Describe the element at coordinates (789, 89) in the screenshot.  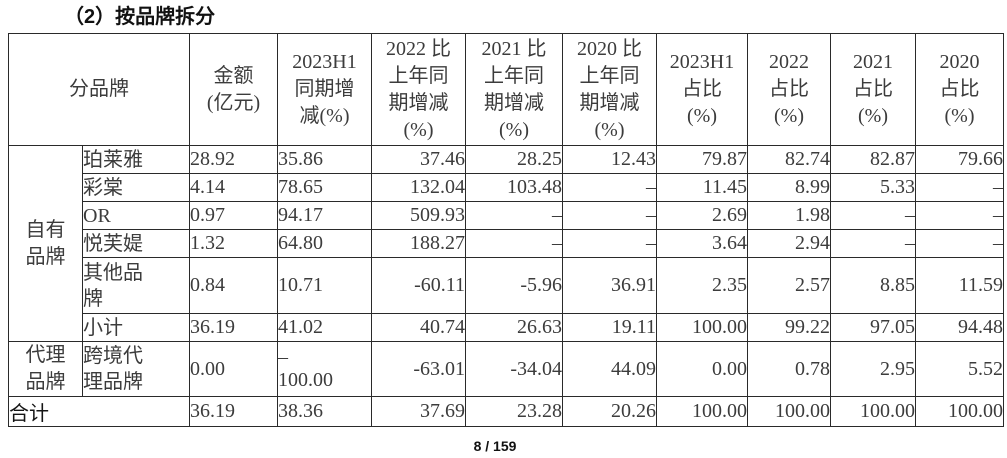
I see `header-2022-share: 2022 占比 (%)` at that location.